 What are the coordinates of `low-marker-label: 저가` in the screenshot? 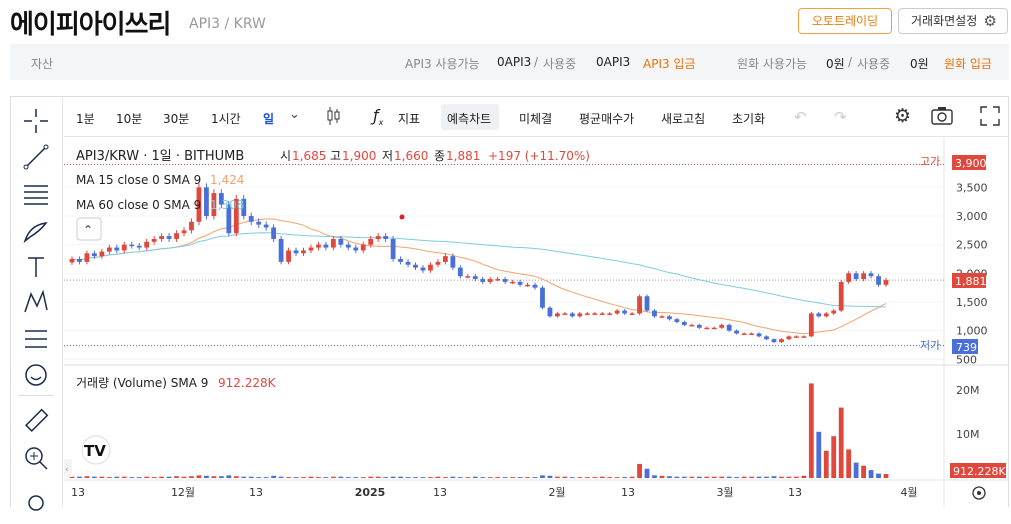 It's located at (930, 345).